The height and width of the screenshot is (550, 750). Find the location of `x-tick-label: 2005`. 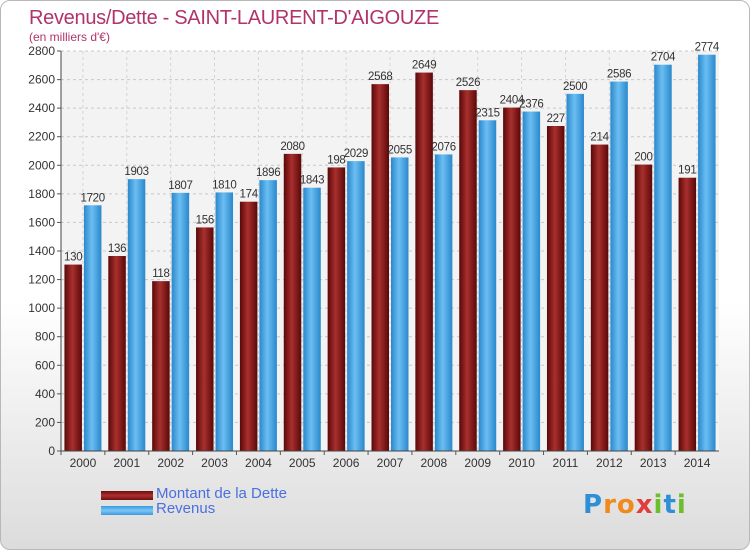

x-tick-label: 2005 is located at coordinates (302, 463).